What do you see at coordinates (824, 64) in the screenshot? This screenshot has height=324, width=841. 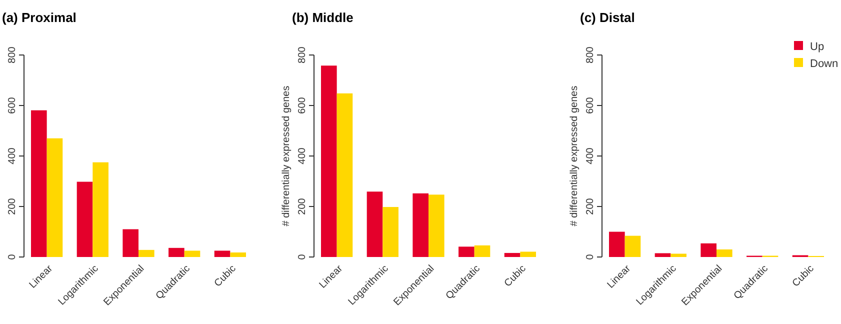 I see `legend-label: Down` at bounding box center [824, 64].